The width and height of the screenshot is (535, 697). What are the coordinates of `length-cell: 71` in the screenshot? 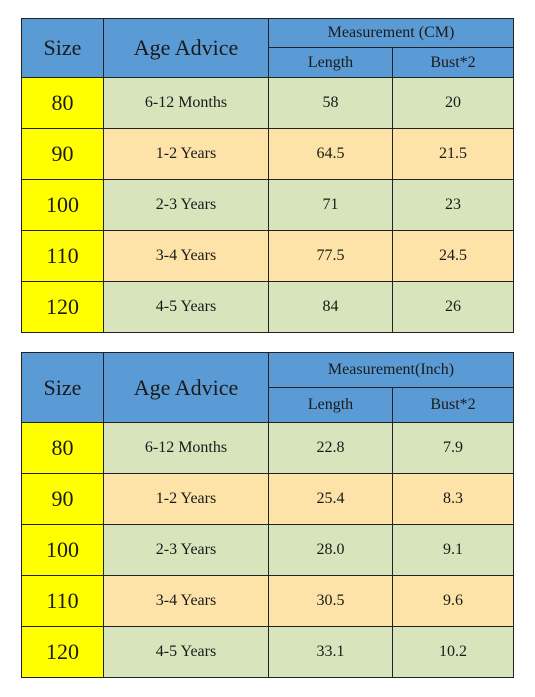 It's located at (330, 205).